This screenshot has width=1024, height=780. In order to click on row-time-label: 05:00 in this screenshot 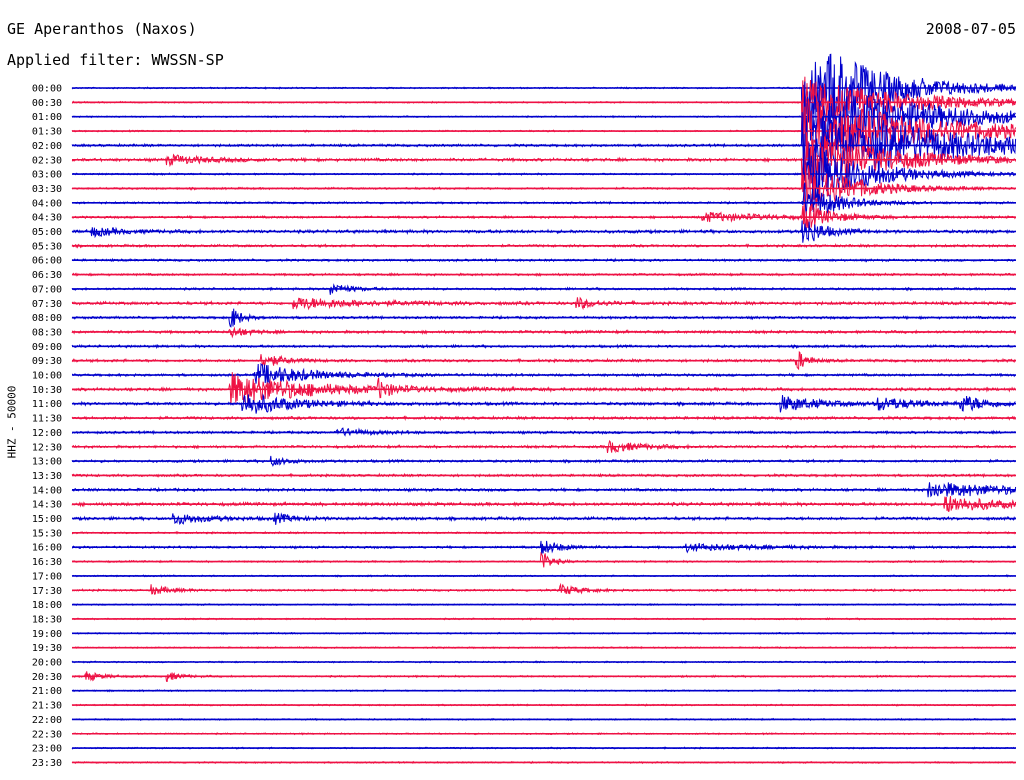, I will do `click(47, 232)`.